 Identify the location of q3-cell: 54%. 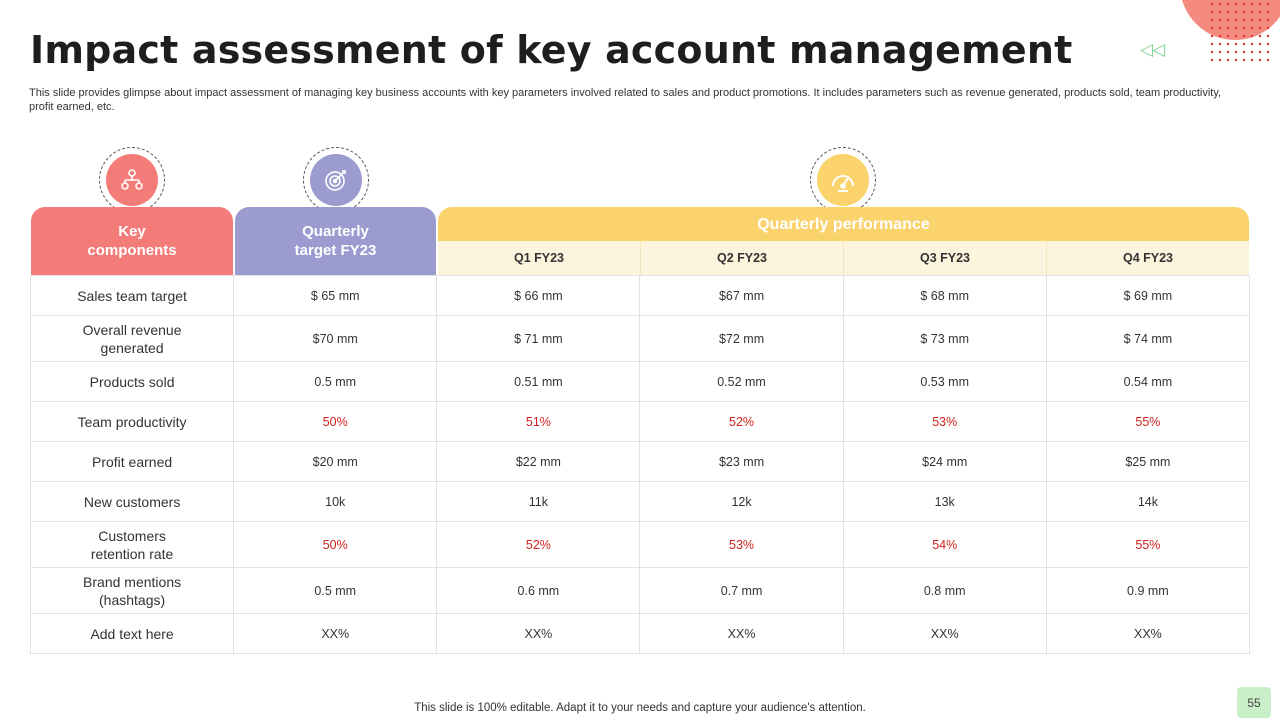
(944, 544).